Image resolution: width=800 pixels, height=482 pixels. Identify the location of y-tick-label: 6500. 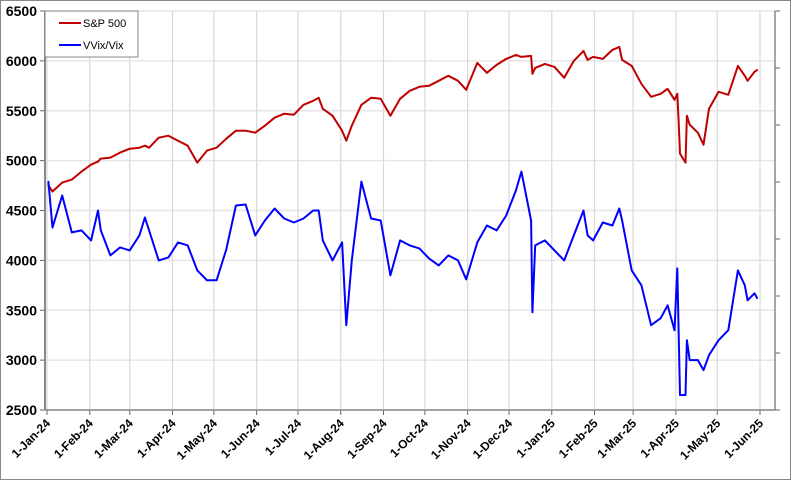
(21, 11).